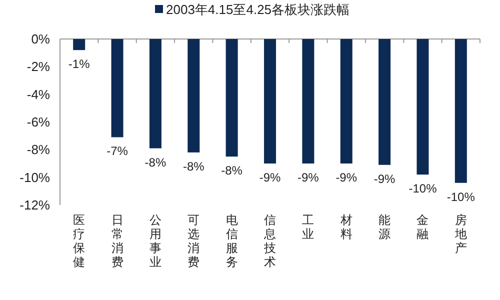  Describe the element at coordinates (79, 64) in the screenshot. I see `data-label: -1%` at that location.